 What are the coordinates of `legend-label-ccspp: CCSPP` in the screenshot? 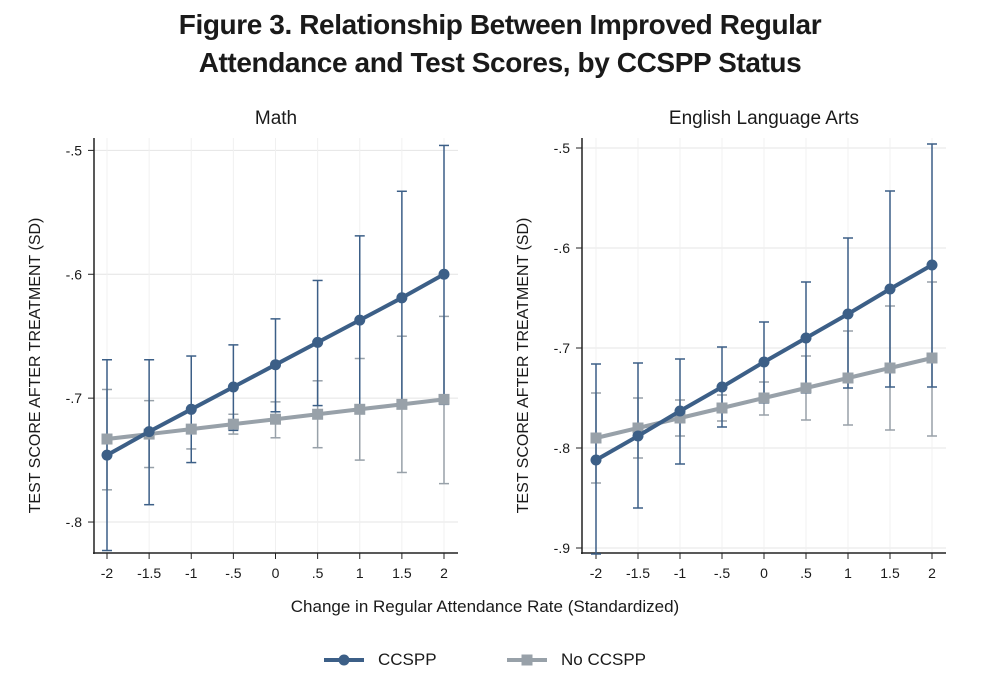 It's located at (407, 659).